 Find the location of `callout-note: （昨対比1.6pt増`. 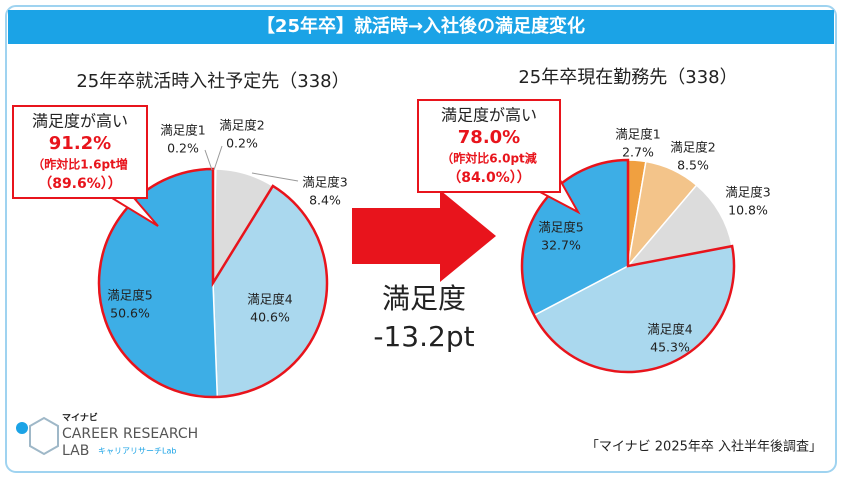

callout-note: （昨対比1.6pt増 is located at coordinates (80, 164).